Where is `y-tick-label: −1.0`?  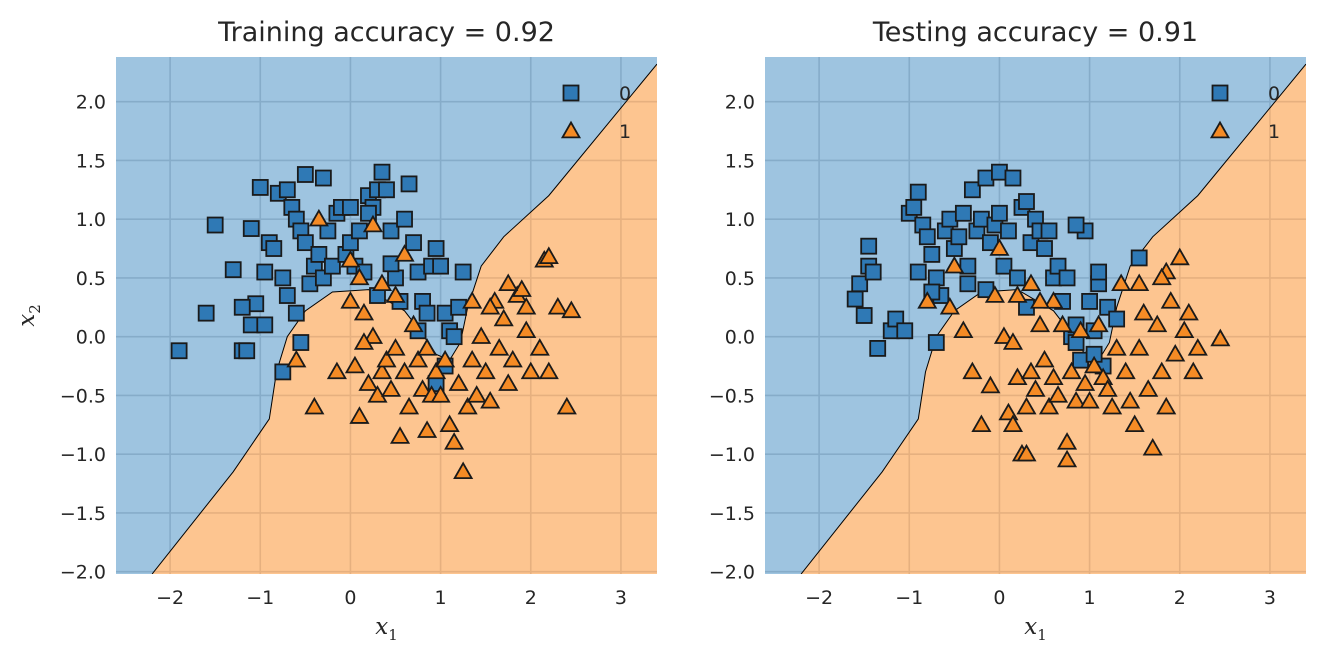 y-tick-label: −1.0 is located at coordinates (83, 455).